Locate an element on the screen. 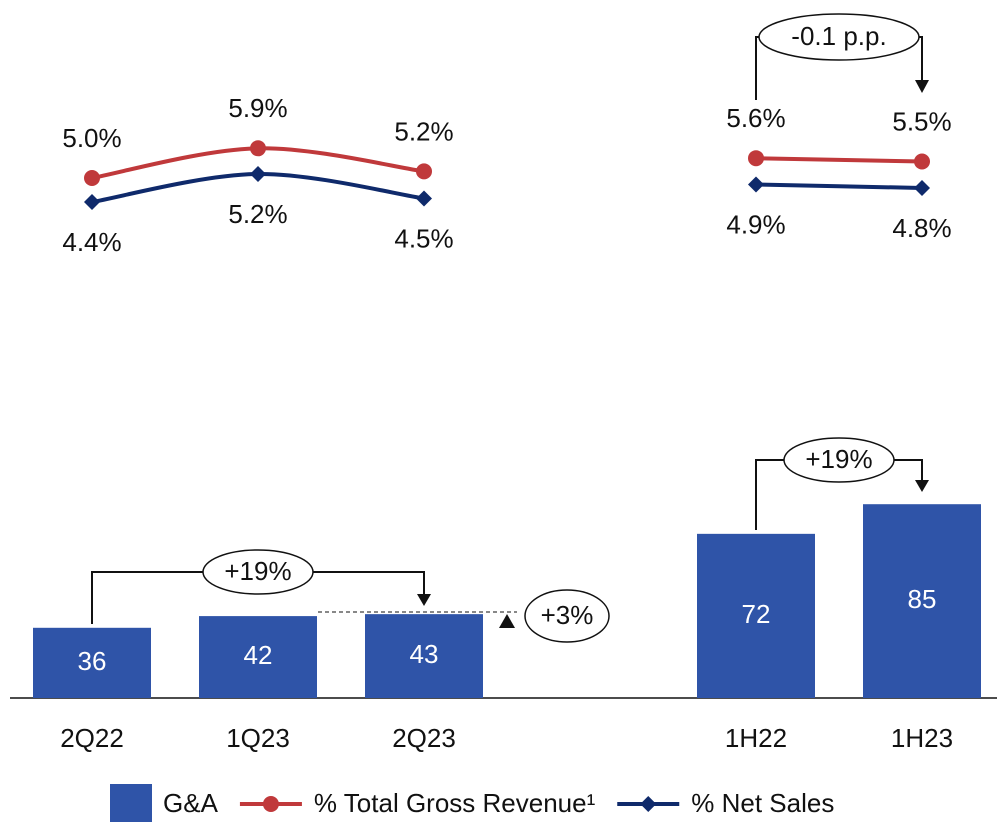 This screenshot has height=822, width=997. x-tick-label: 2Q22 is located at coordinates (92, 738).